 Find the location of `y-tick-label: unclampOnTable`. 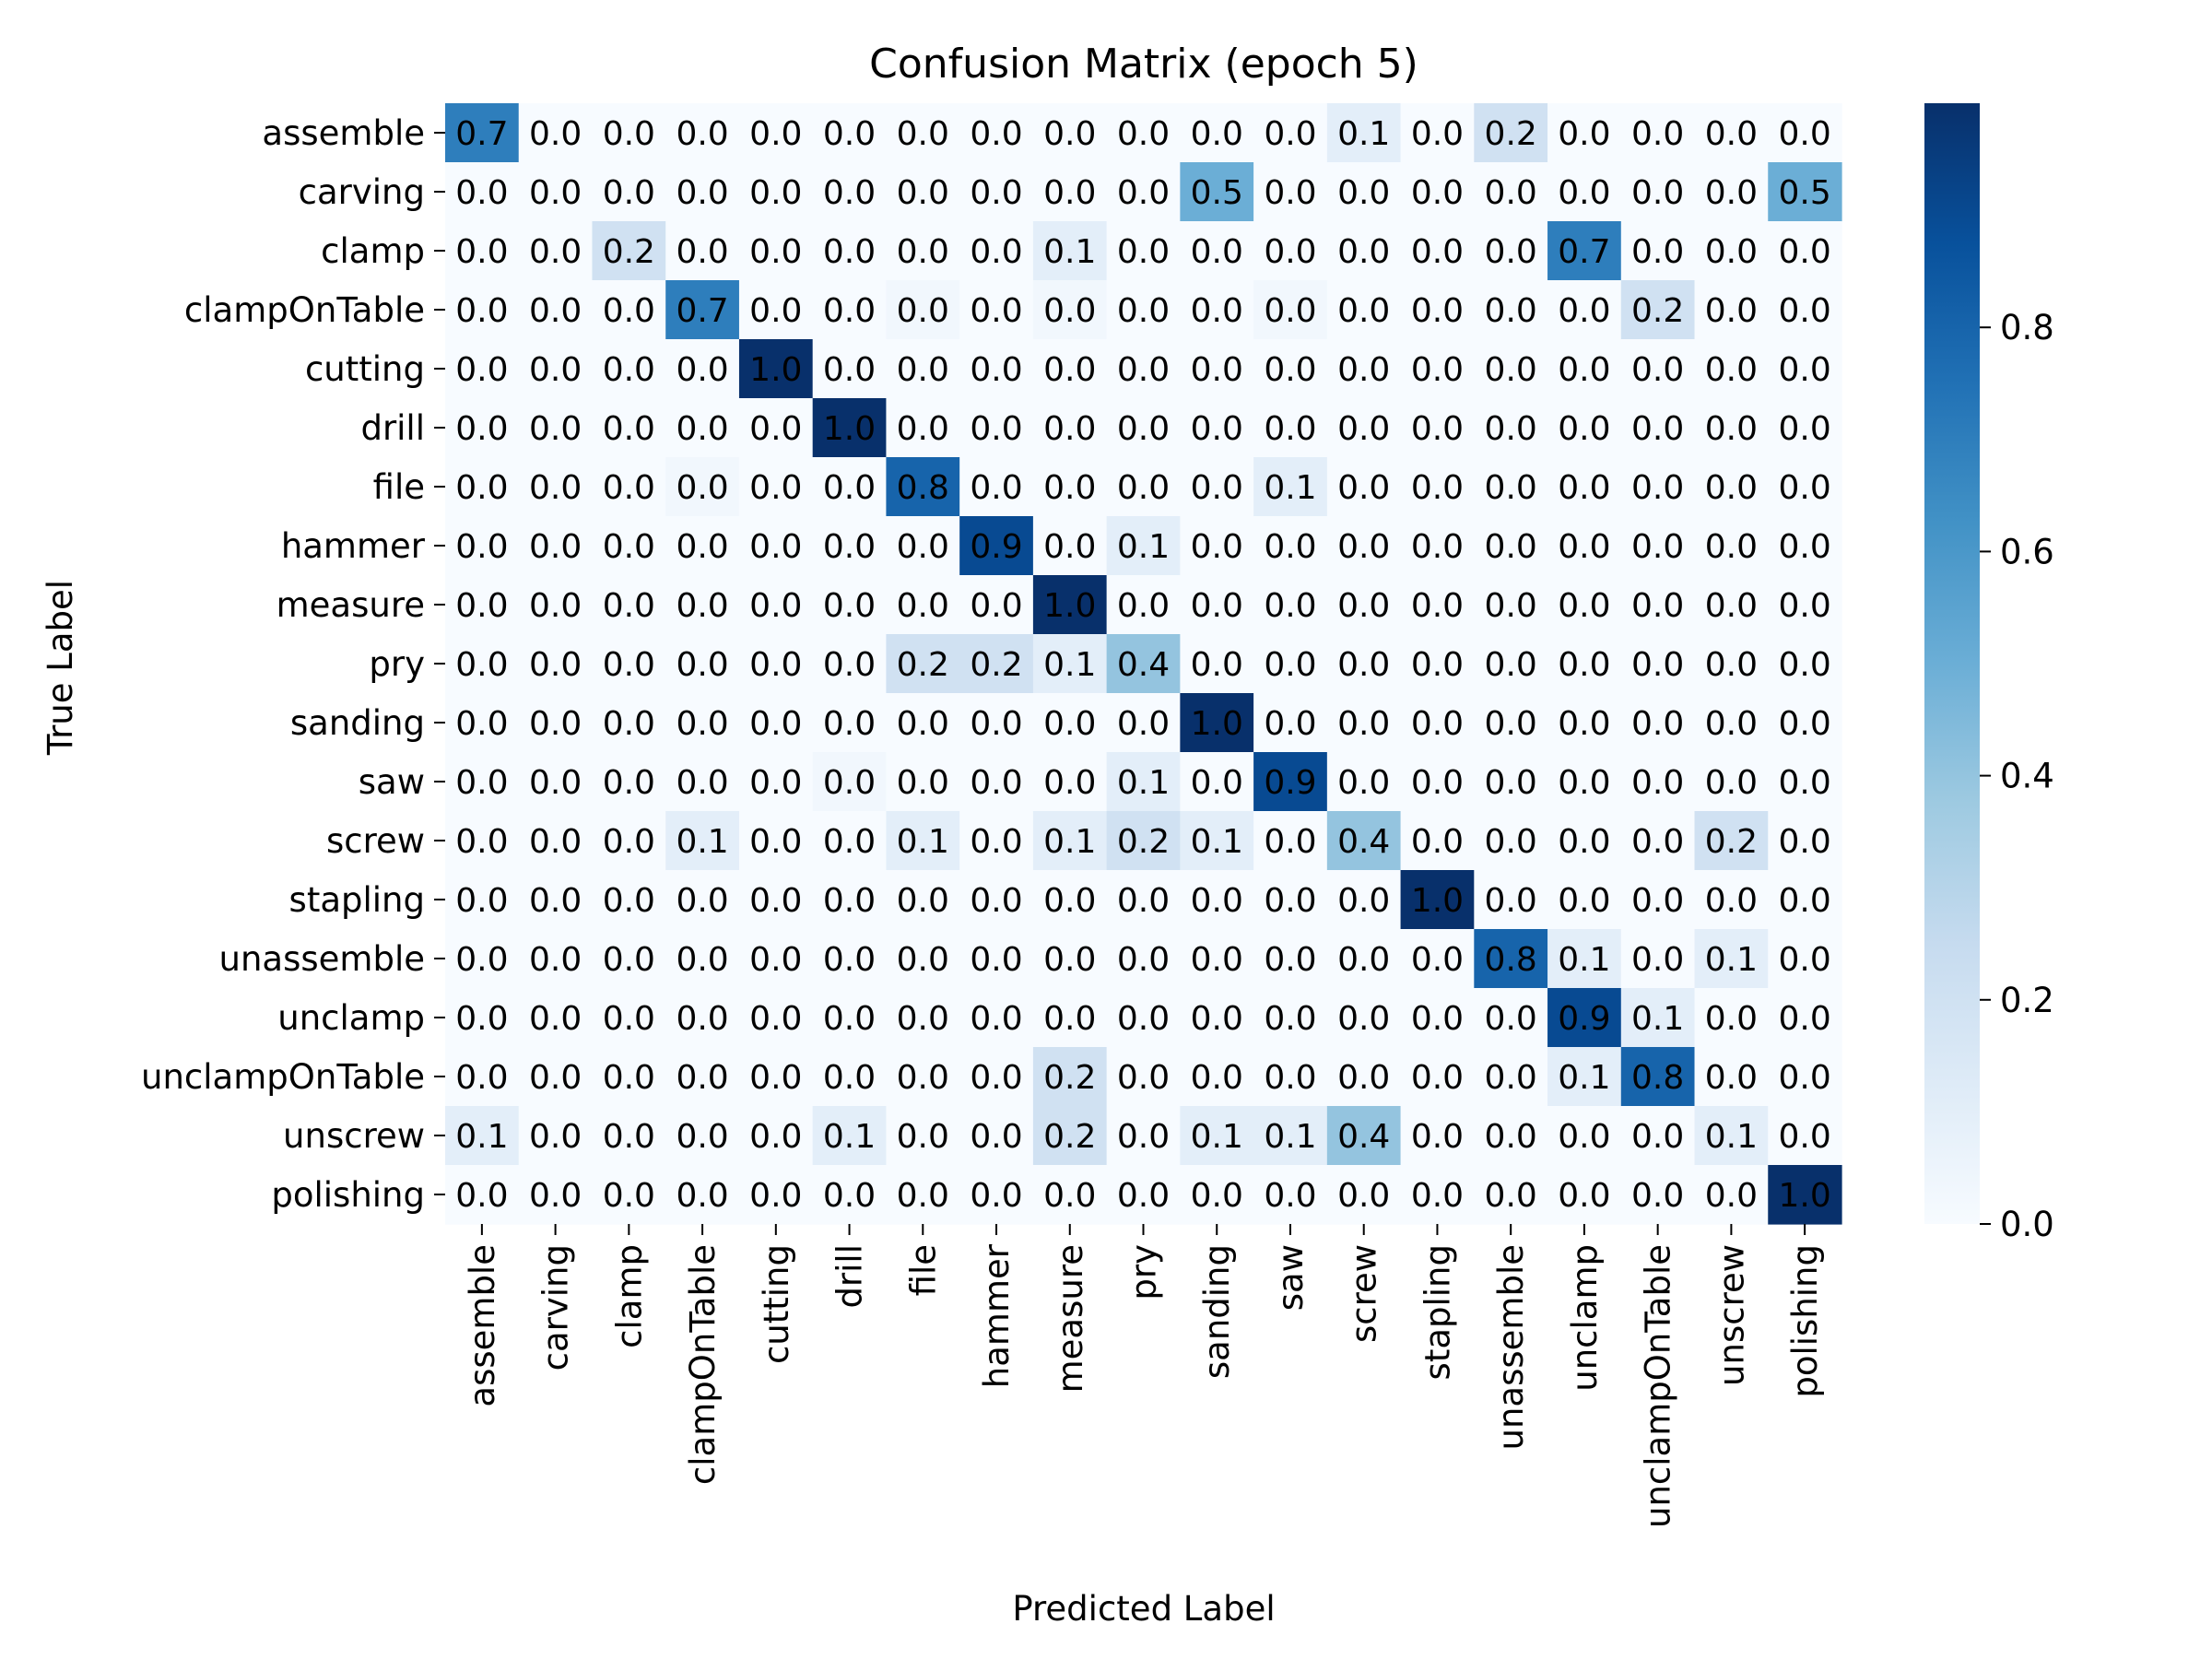

y-tick-label: unclampOnTable is located at coordinates (283, 1077).